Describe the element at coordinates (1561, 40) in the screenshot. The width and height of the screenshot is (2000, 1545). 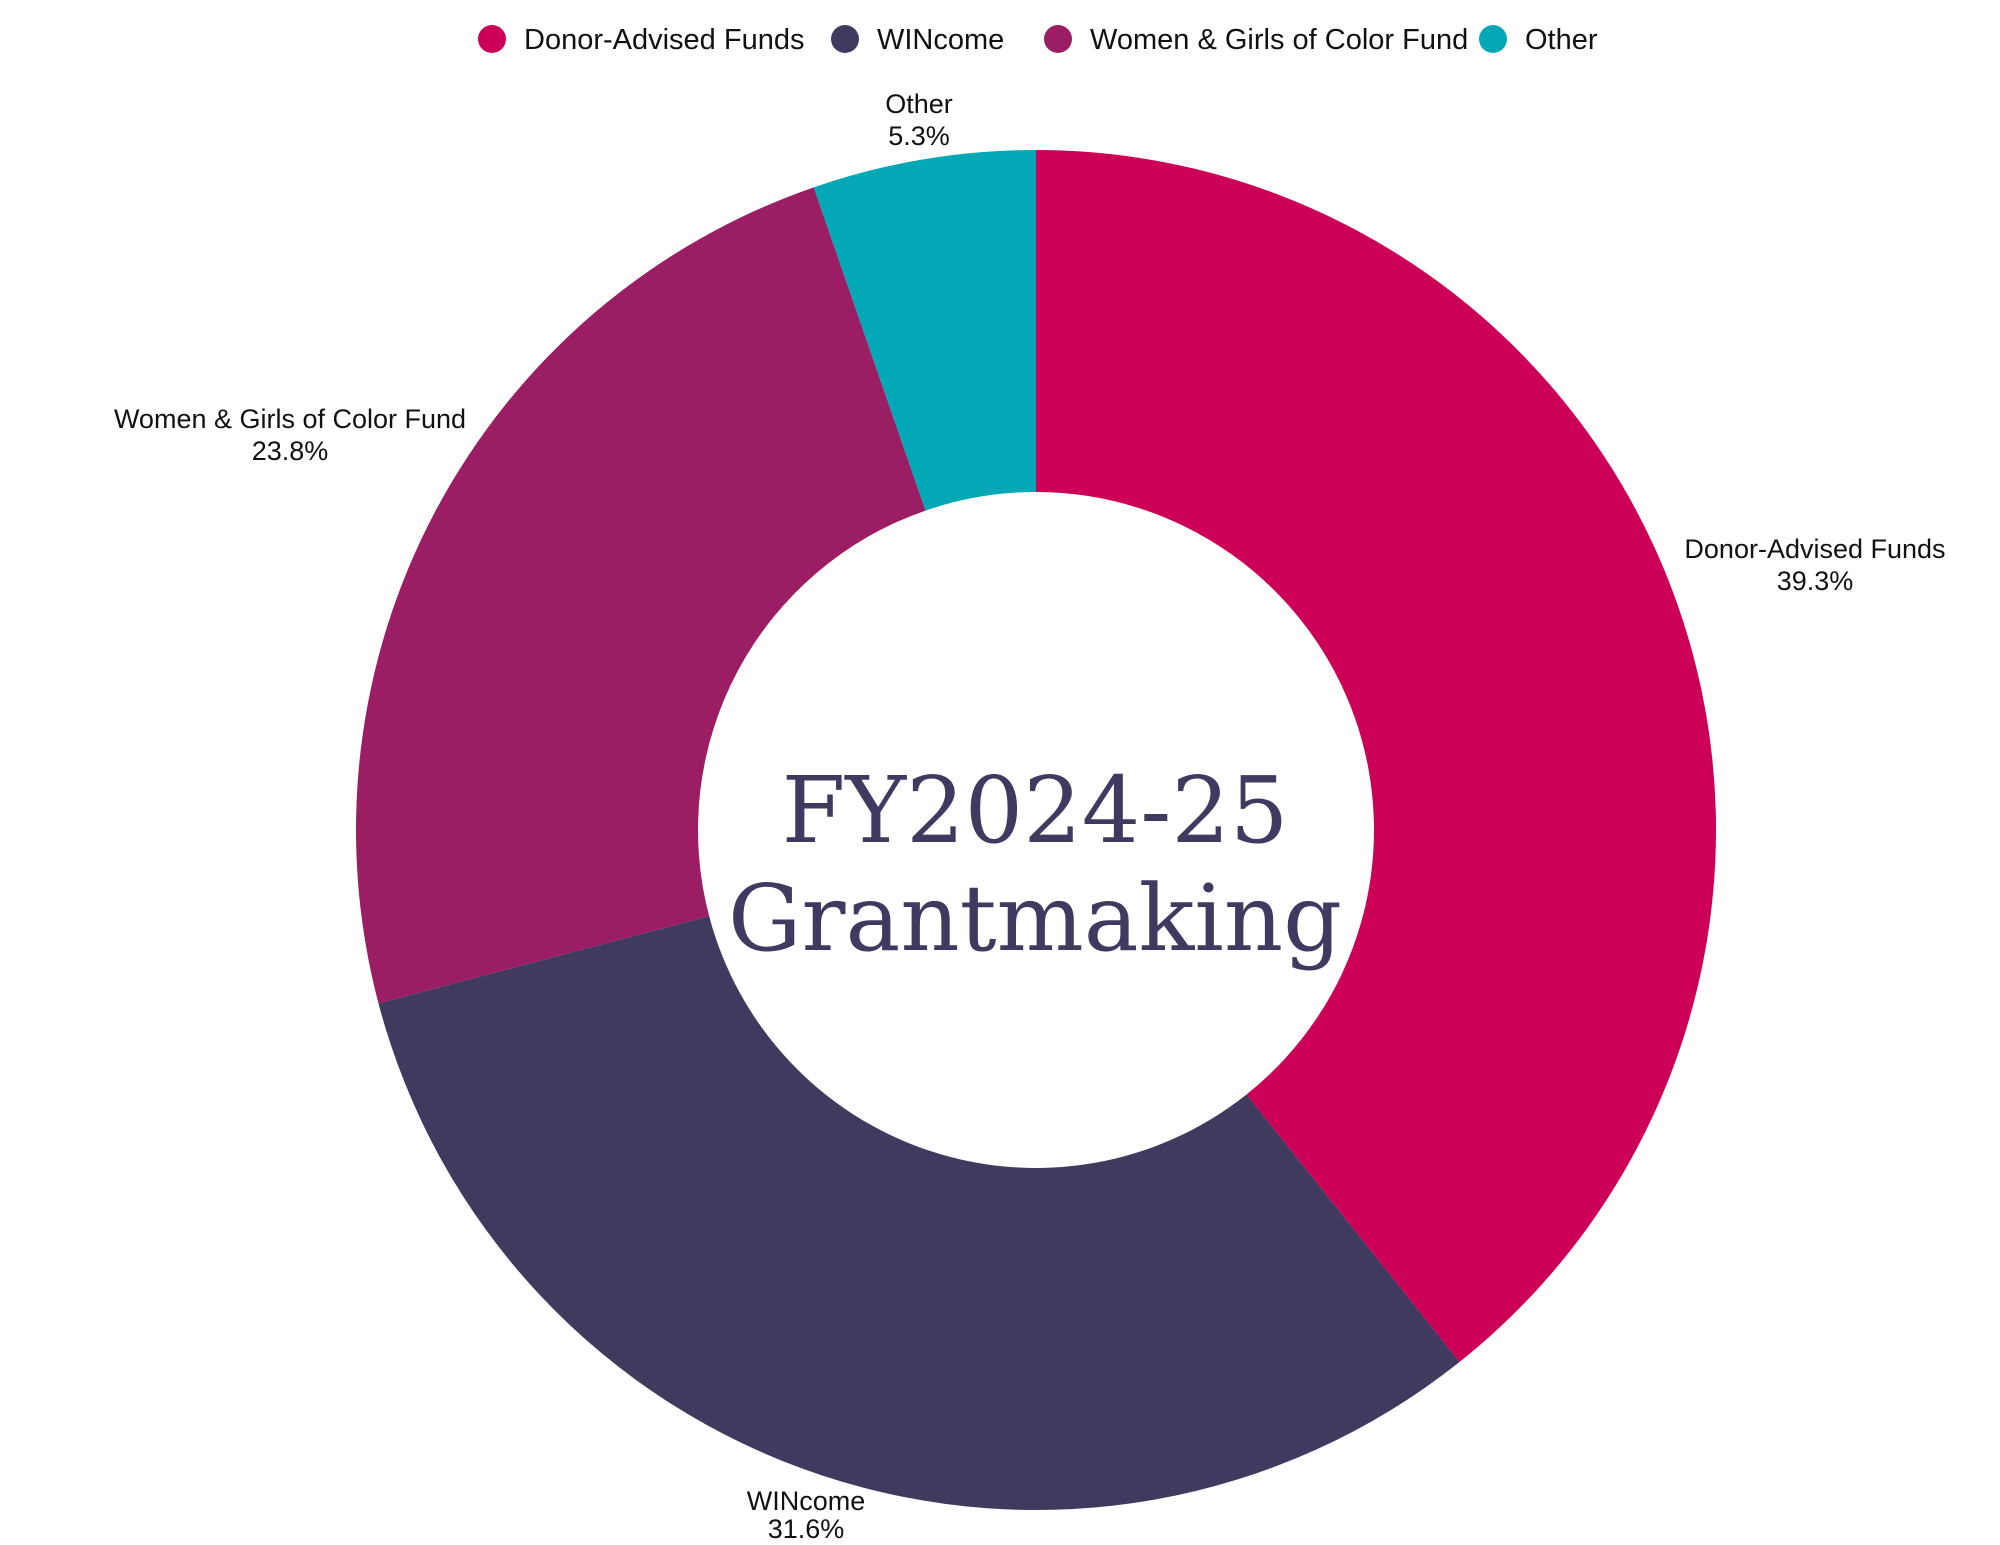
I see `legend-label: Other` at that location.